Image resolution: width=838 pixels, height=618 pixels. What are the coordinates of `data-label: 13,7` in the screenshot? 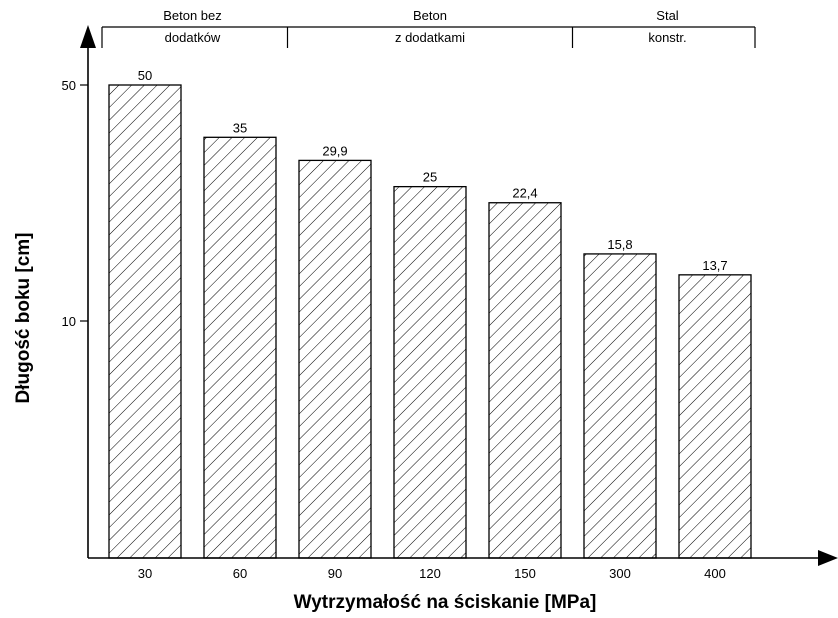 It's located at (714, 265).